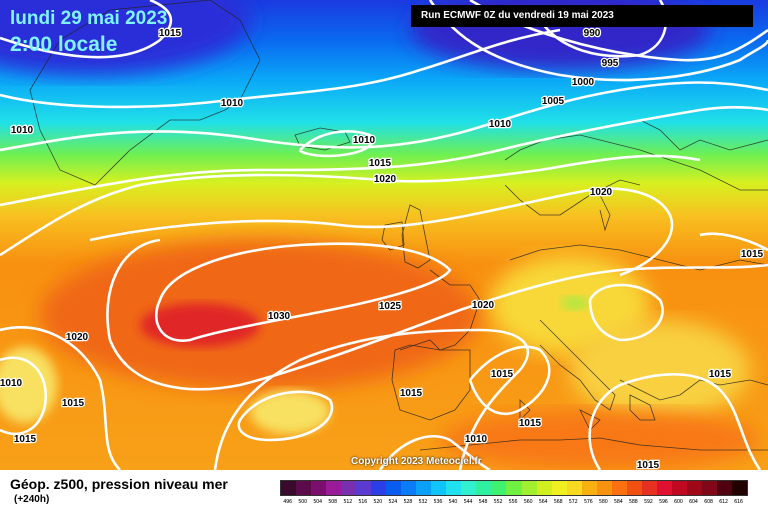 The image size is (768, 512). Describe the element at coordinates (517, 15) in the screenshot. I see `run-info: Run ECMWF 0Z du vendredi 19 mai 2023` at that location.